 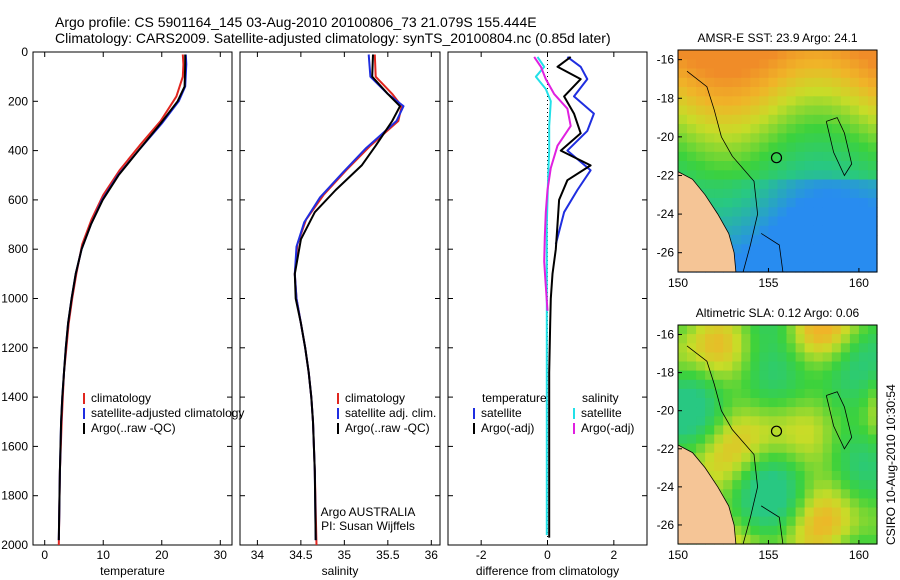 I want to click on sst_map-ytick-label: -26, so click(x=666, y=253).